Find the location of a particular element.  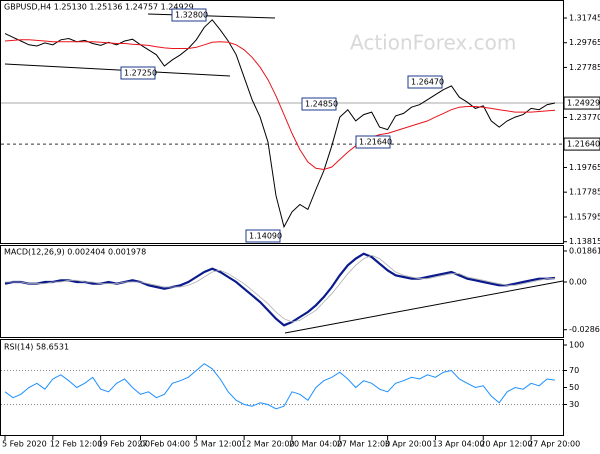

y-tick-label: 1.29765 is located at coordinates (584, 42).